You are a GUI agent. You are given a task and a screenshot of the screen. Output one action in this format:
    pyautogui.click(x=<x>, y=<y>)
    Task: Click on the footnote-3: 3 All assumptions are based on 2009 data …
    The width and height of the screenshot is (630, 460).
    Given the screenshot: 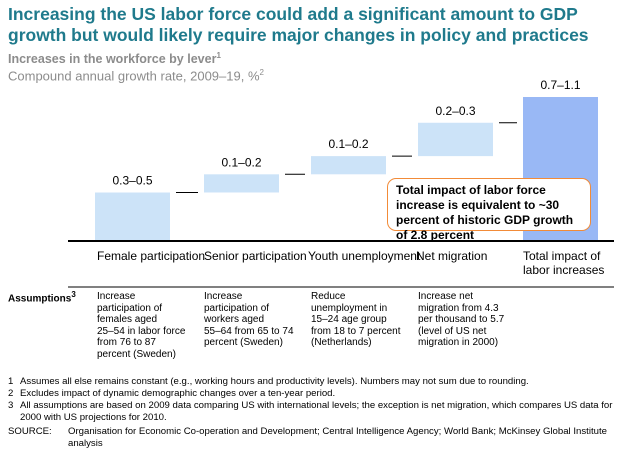 What is the action you would take?
    pyautogui.click(x=315, y=412)
    